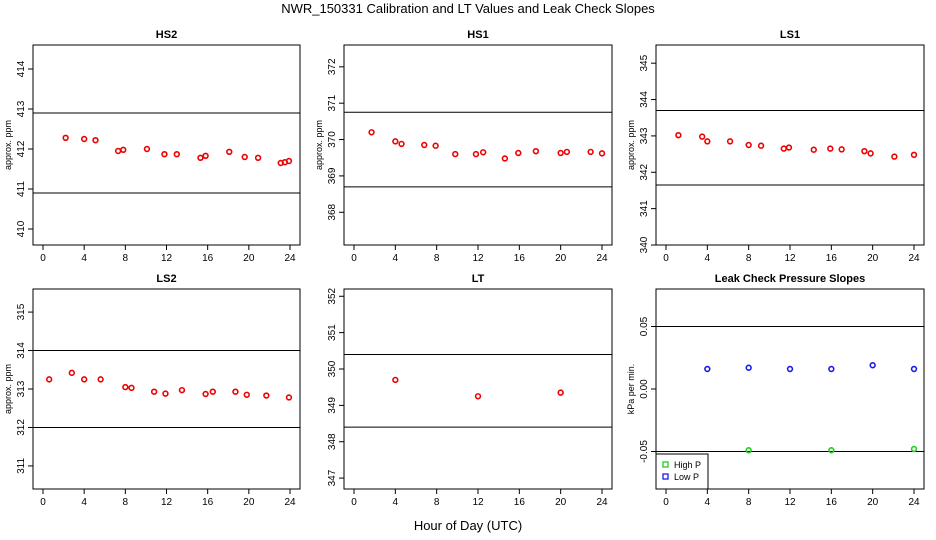 The height and width of the screenshot is (540, 936). I want to click on legend-box, so click(682, 471).